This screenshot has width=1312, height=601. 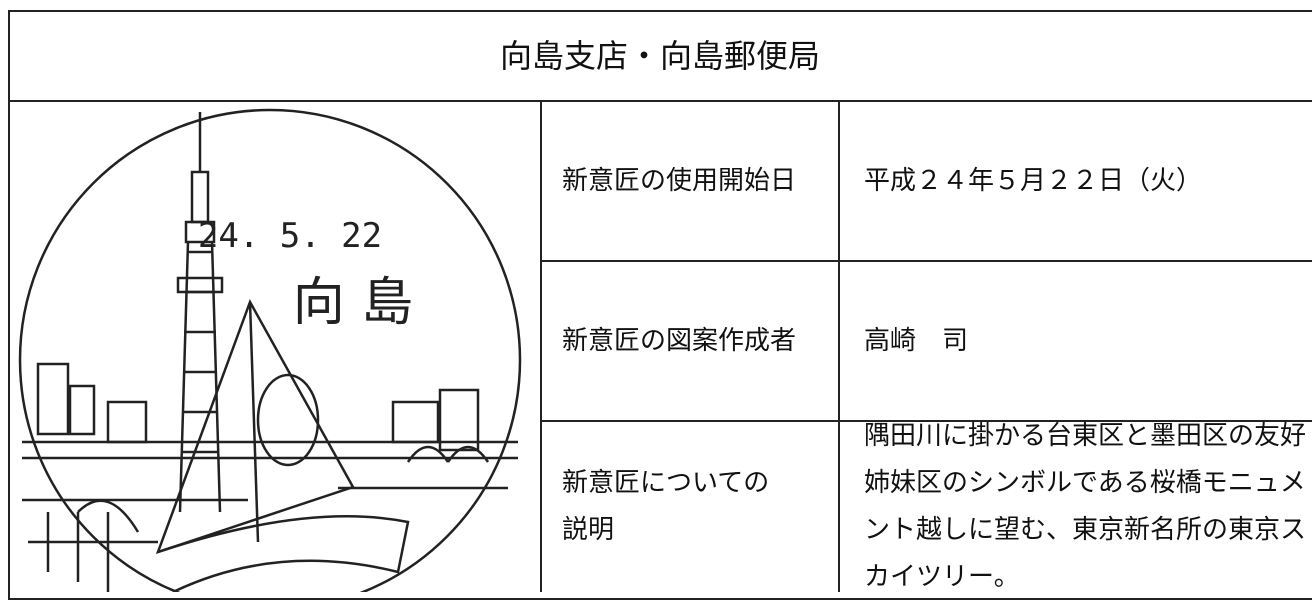 I want to click on title: 向島支店・向島郵便局, so click(x=659, y=55).